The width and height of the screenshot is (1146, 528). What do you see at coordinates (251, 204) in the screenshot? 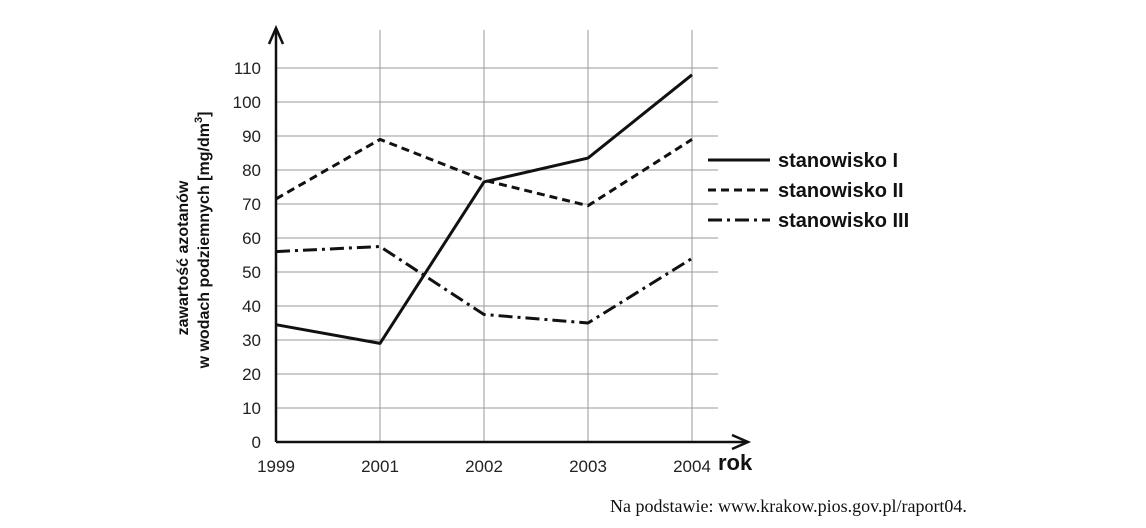
I see `y-tick-label: 70` at bounding box center [251, 204].